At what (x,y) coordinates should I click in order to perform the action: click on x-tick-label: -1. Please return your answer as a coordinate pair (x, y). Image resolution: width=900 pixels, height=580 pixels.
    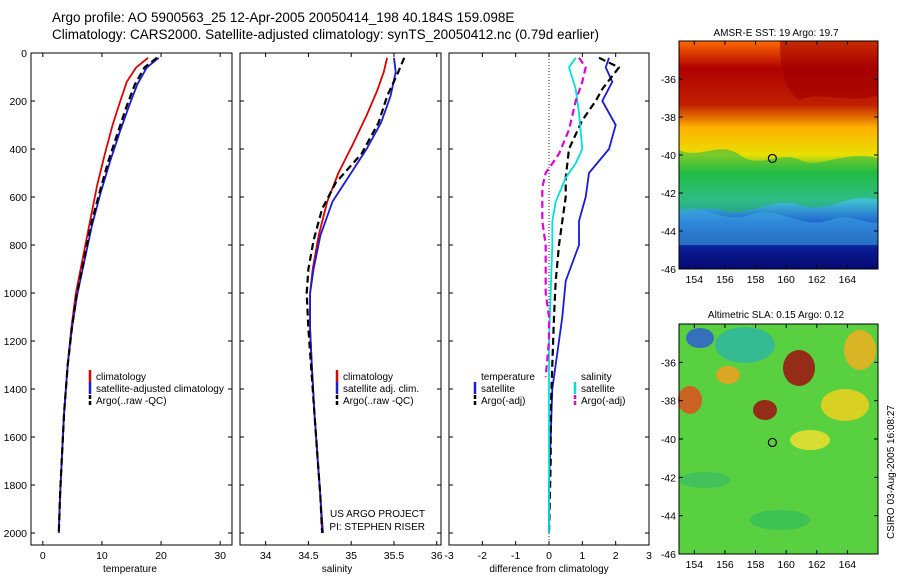
    Looking at the image, I should click on (515, 556).